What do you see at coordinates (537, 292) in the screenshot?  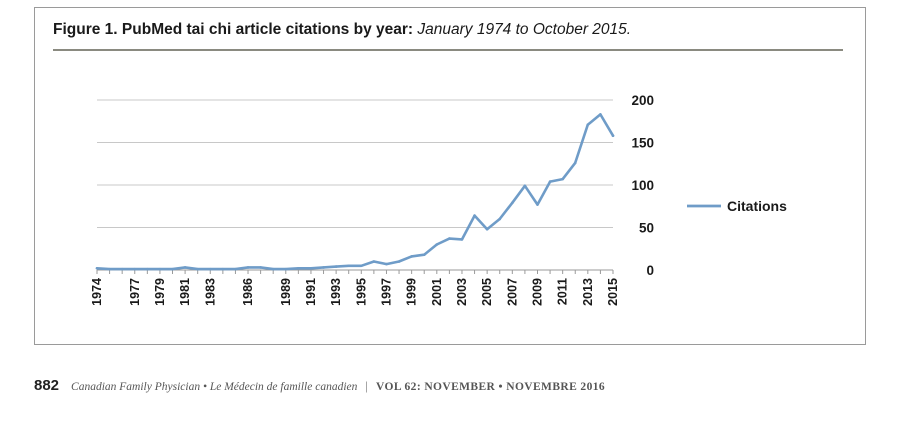 I see `x-tick-label: 2009` at bounding box center [537, 292].